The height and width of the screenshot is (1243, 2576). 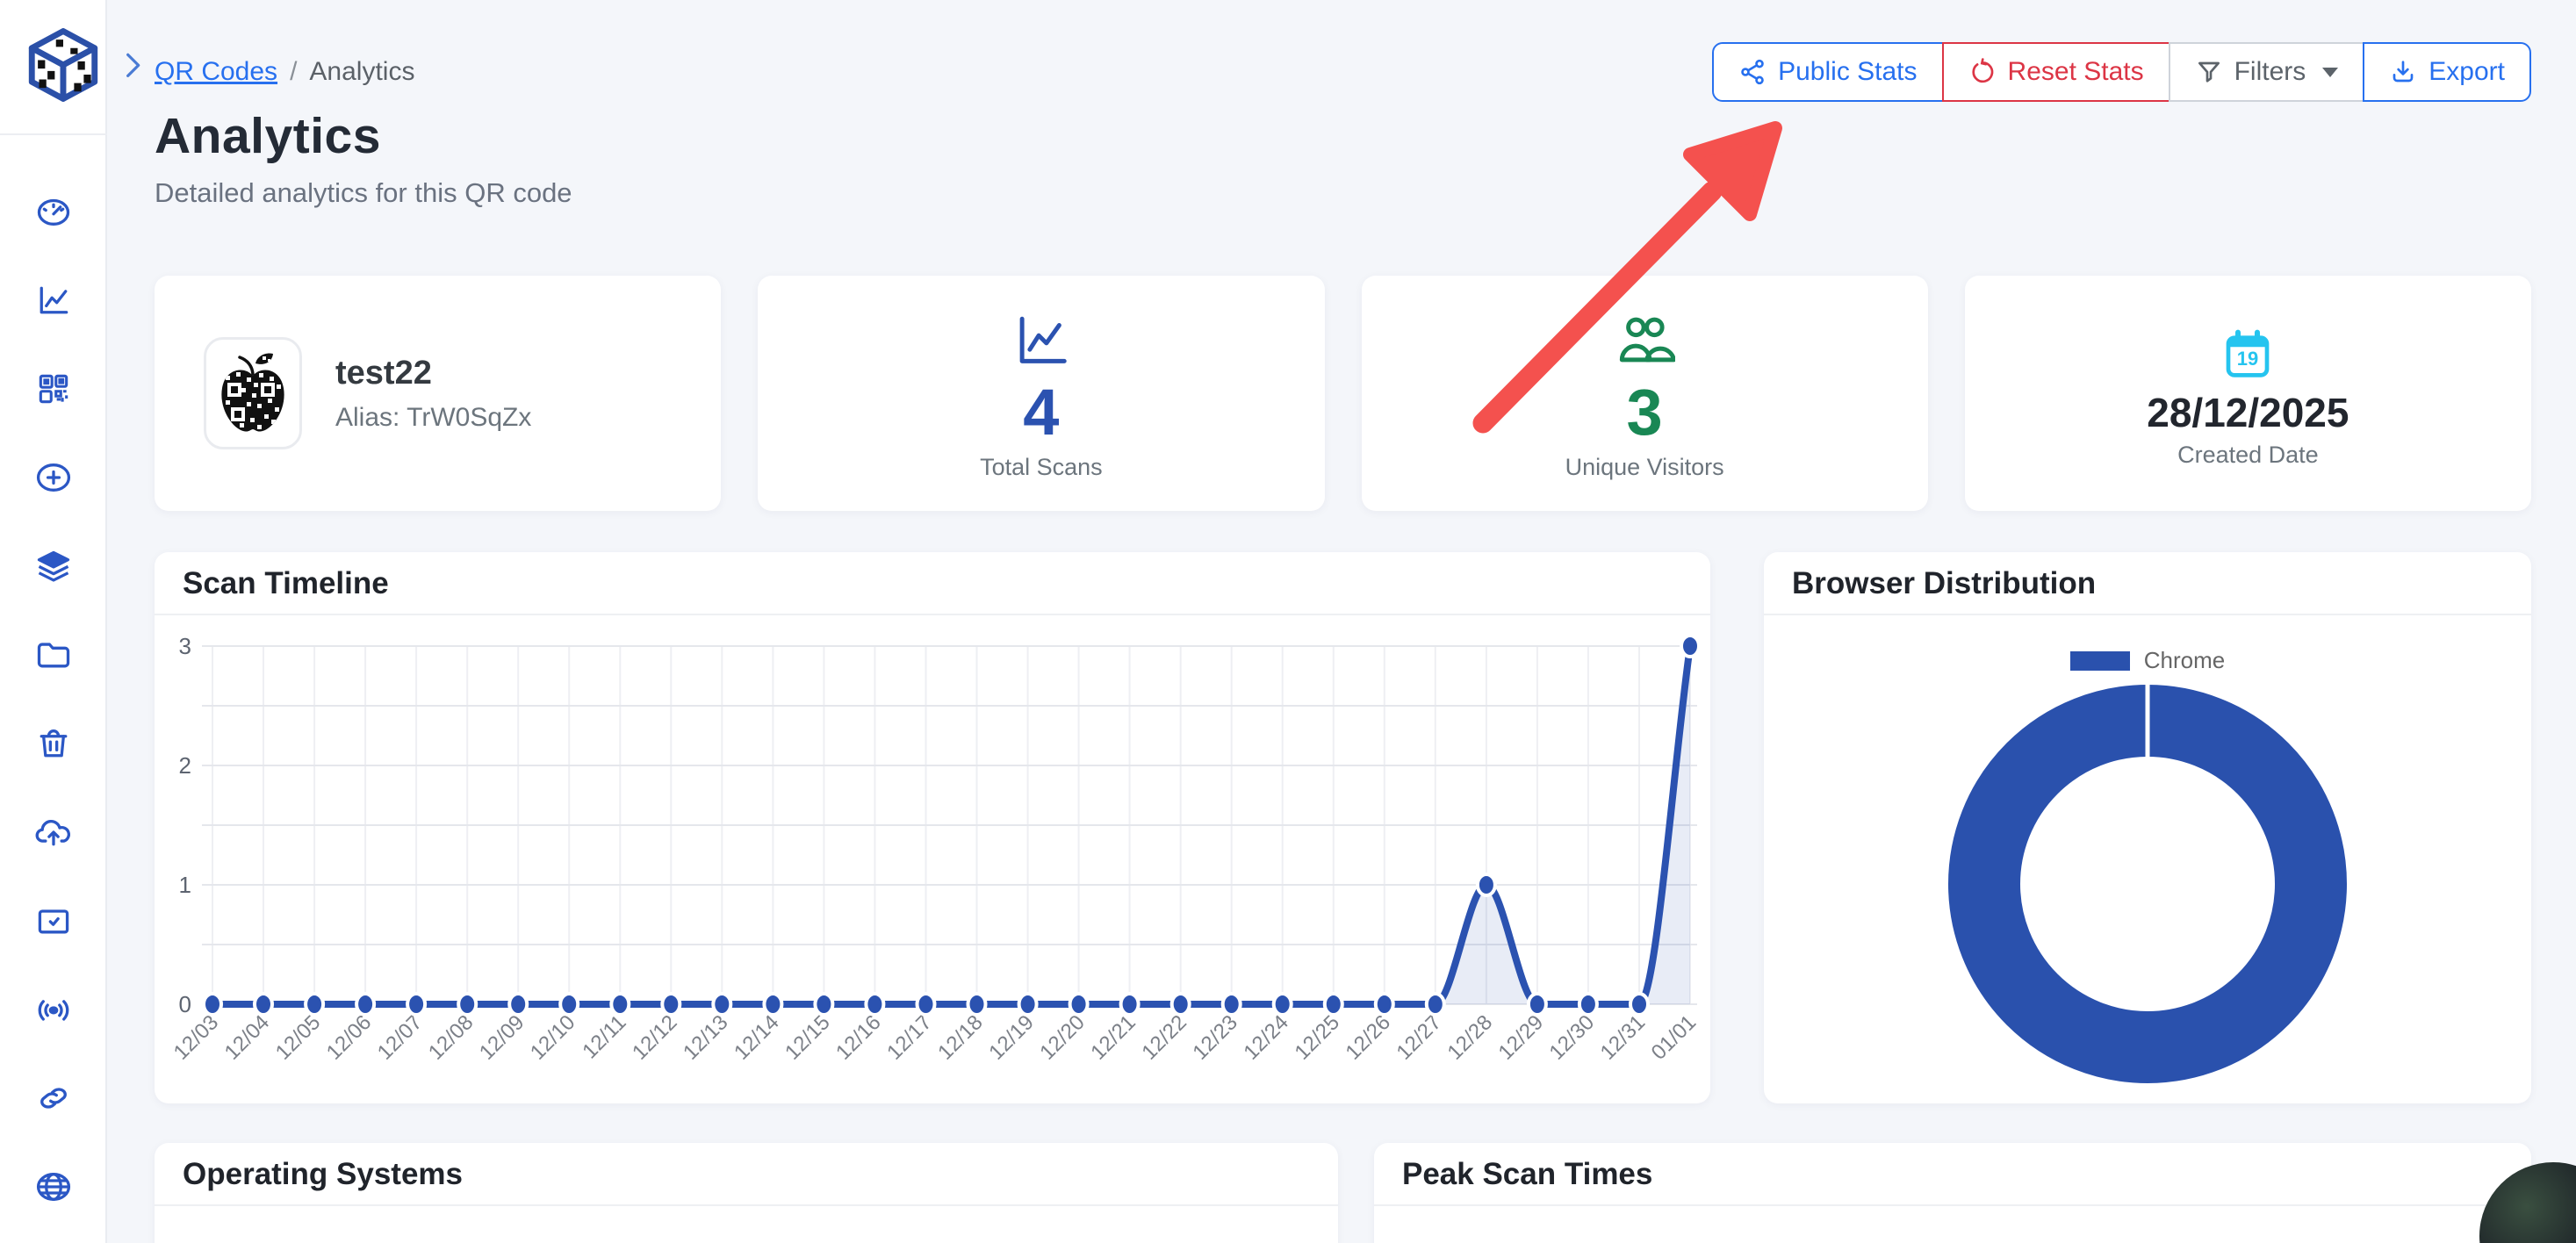 What do you see at coordinates (1041, 466) in the screenshot?
I see `total-scans-label: Total Scans` at bounding box center [1041, 466].